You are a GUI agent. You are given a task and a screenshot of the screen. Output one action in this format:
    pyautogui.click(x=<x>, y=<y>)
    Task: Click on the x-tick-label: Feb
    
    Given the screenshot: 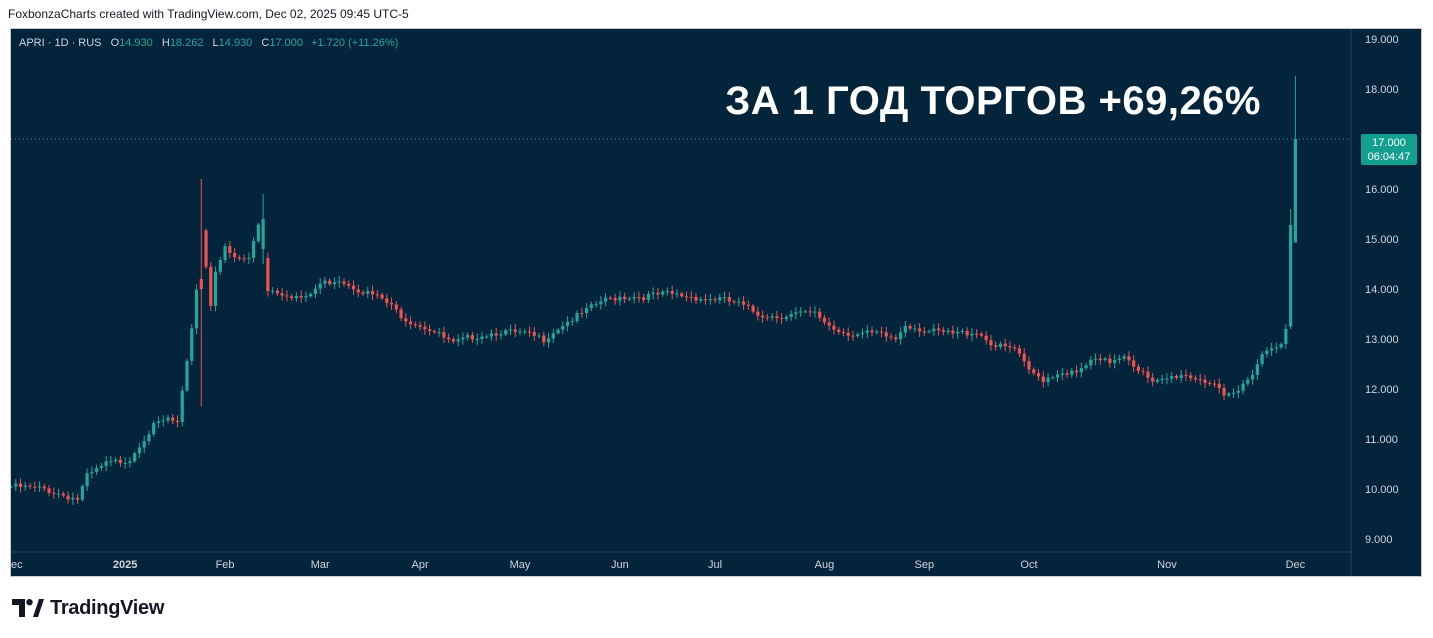 What is the action you would take?
    pyautogui.click(x=225, y=565)
    